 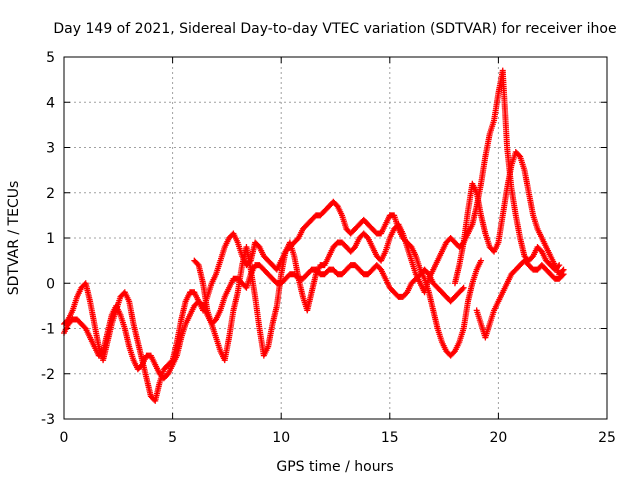 I want to click on x-tick-label: 25, so click(x=607, y=438).